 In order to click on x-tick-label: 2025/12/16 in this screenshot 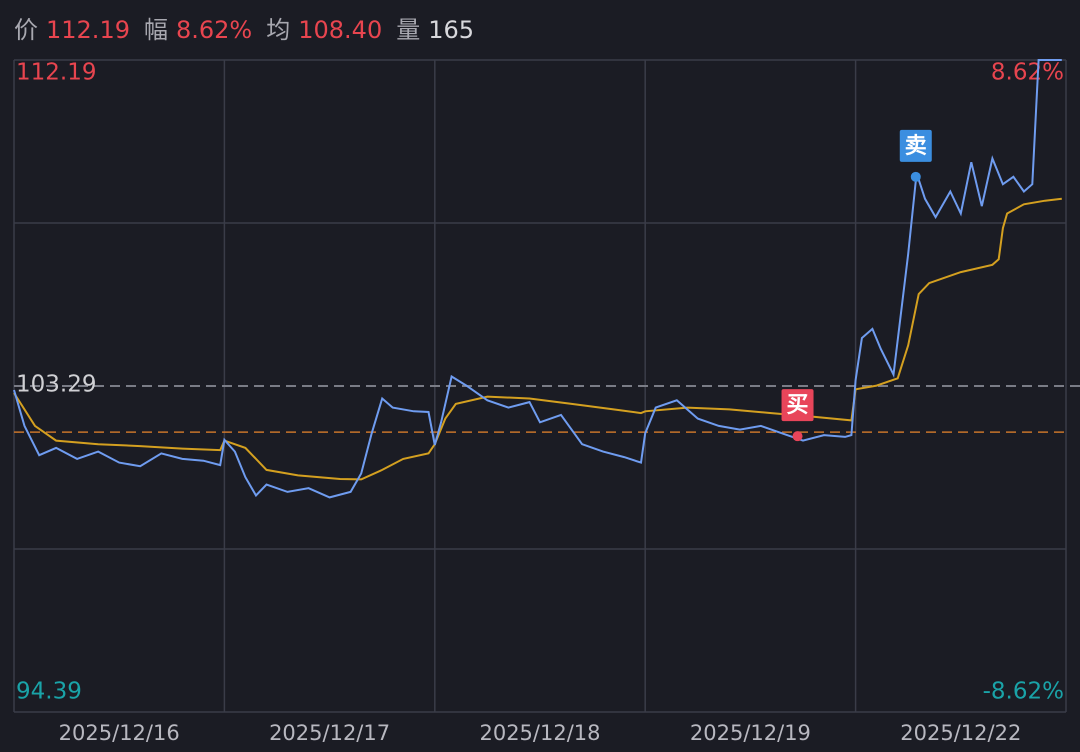, I will do `click(119, 733)`.